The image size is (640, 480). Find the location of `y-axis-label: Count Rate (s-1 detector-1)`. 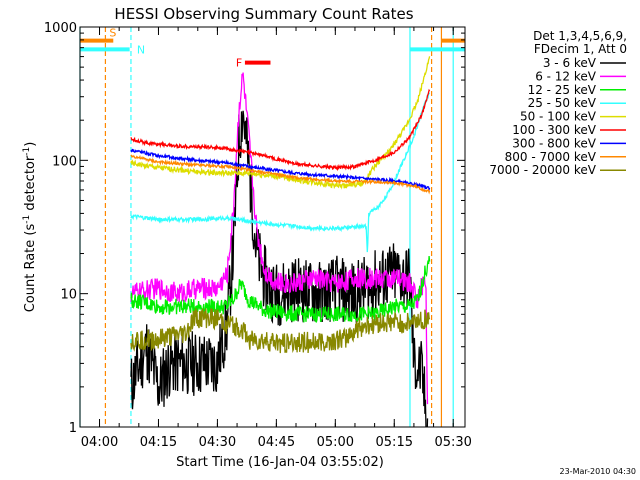

y-axis-label: Count Rate (s-1 detector-1) is located at coordinates (30, 227).